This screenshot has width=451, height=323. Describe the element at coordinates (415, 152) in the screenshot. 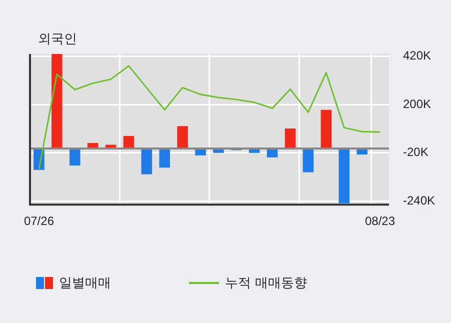

I see `y-tick-label: -20K` at that location.